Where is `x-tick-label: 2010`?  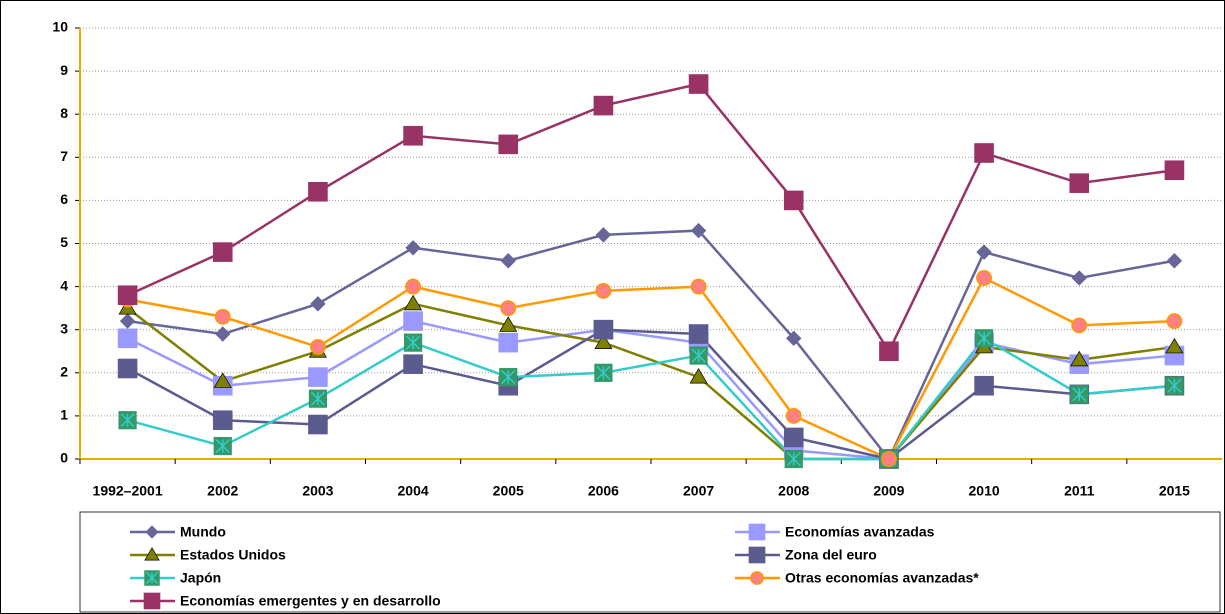
x-tick-label: 2010 is located at coordinates (984, 491).